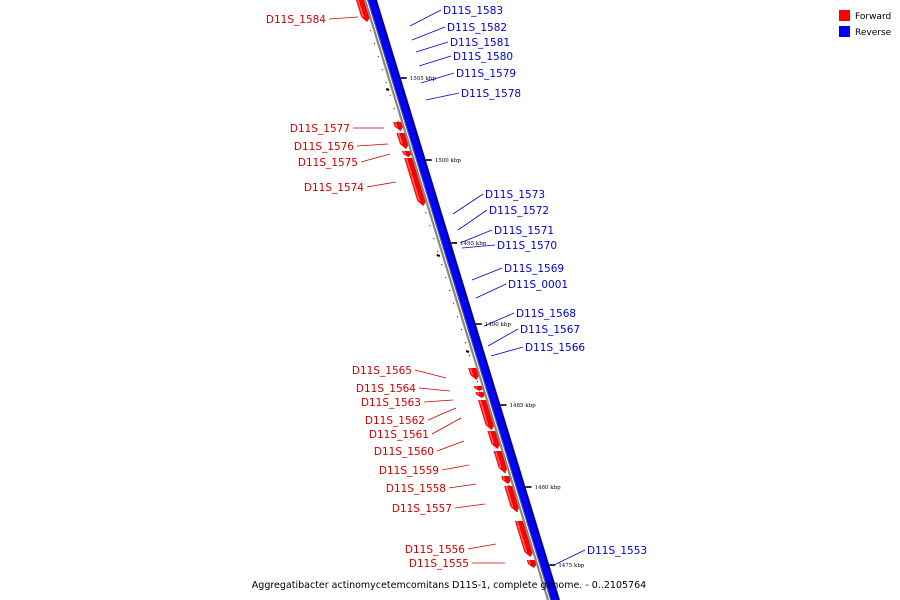 The height and width of the screenshot is (600, 900). Describe the element at coordinates (409, 471) in the screenshot. I see `forward-gene-label: D11S_1559` at that location.